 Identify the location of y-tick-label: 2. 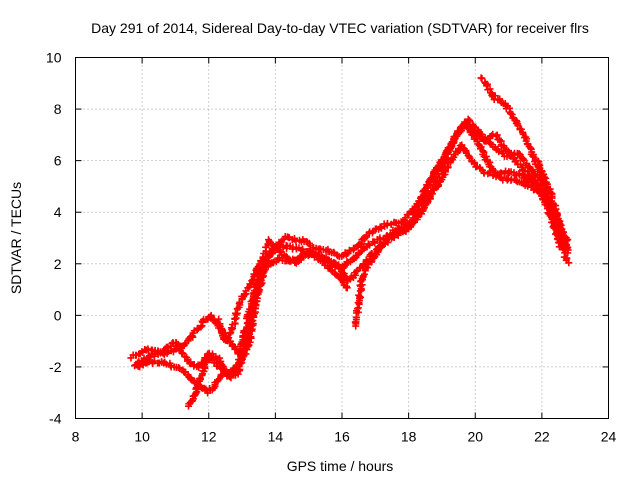
(58, 264).